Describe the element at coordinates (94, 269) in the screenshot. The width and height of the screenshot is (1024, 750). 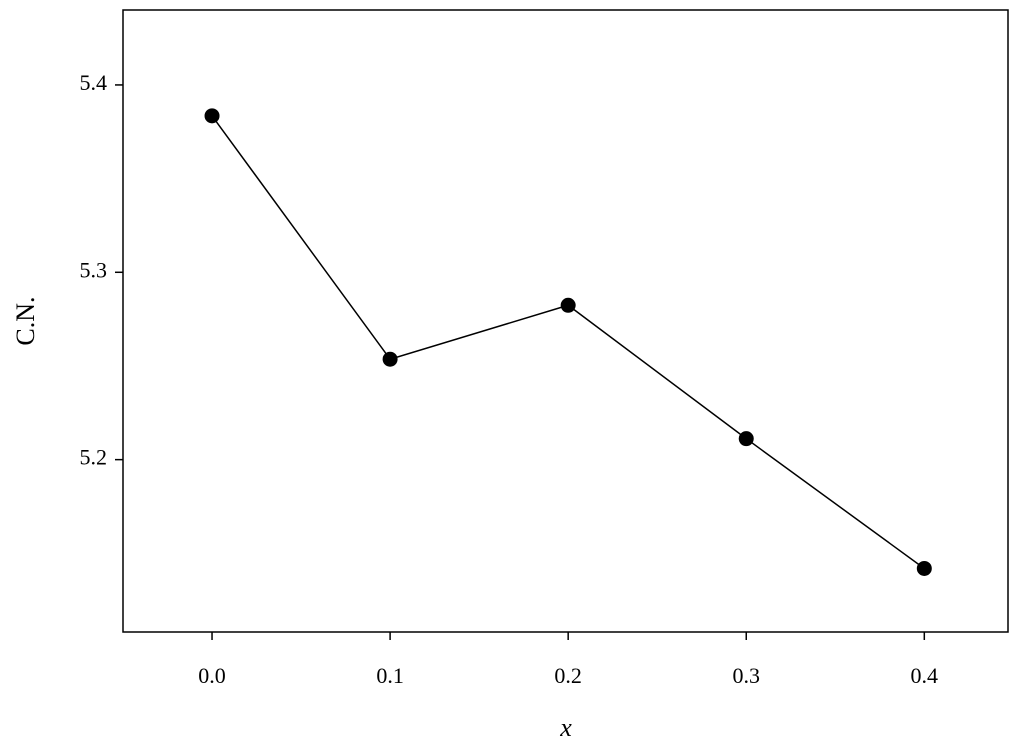
I see `y-tick-label: 5.3` at that location.